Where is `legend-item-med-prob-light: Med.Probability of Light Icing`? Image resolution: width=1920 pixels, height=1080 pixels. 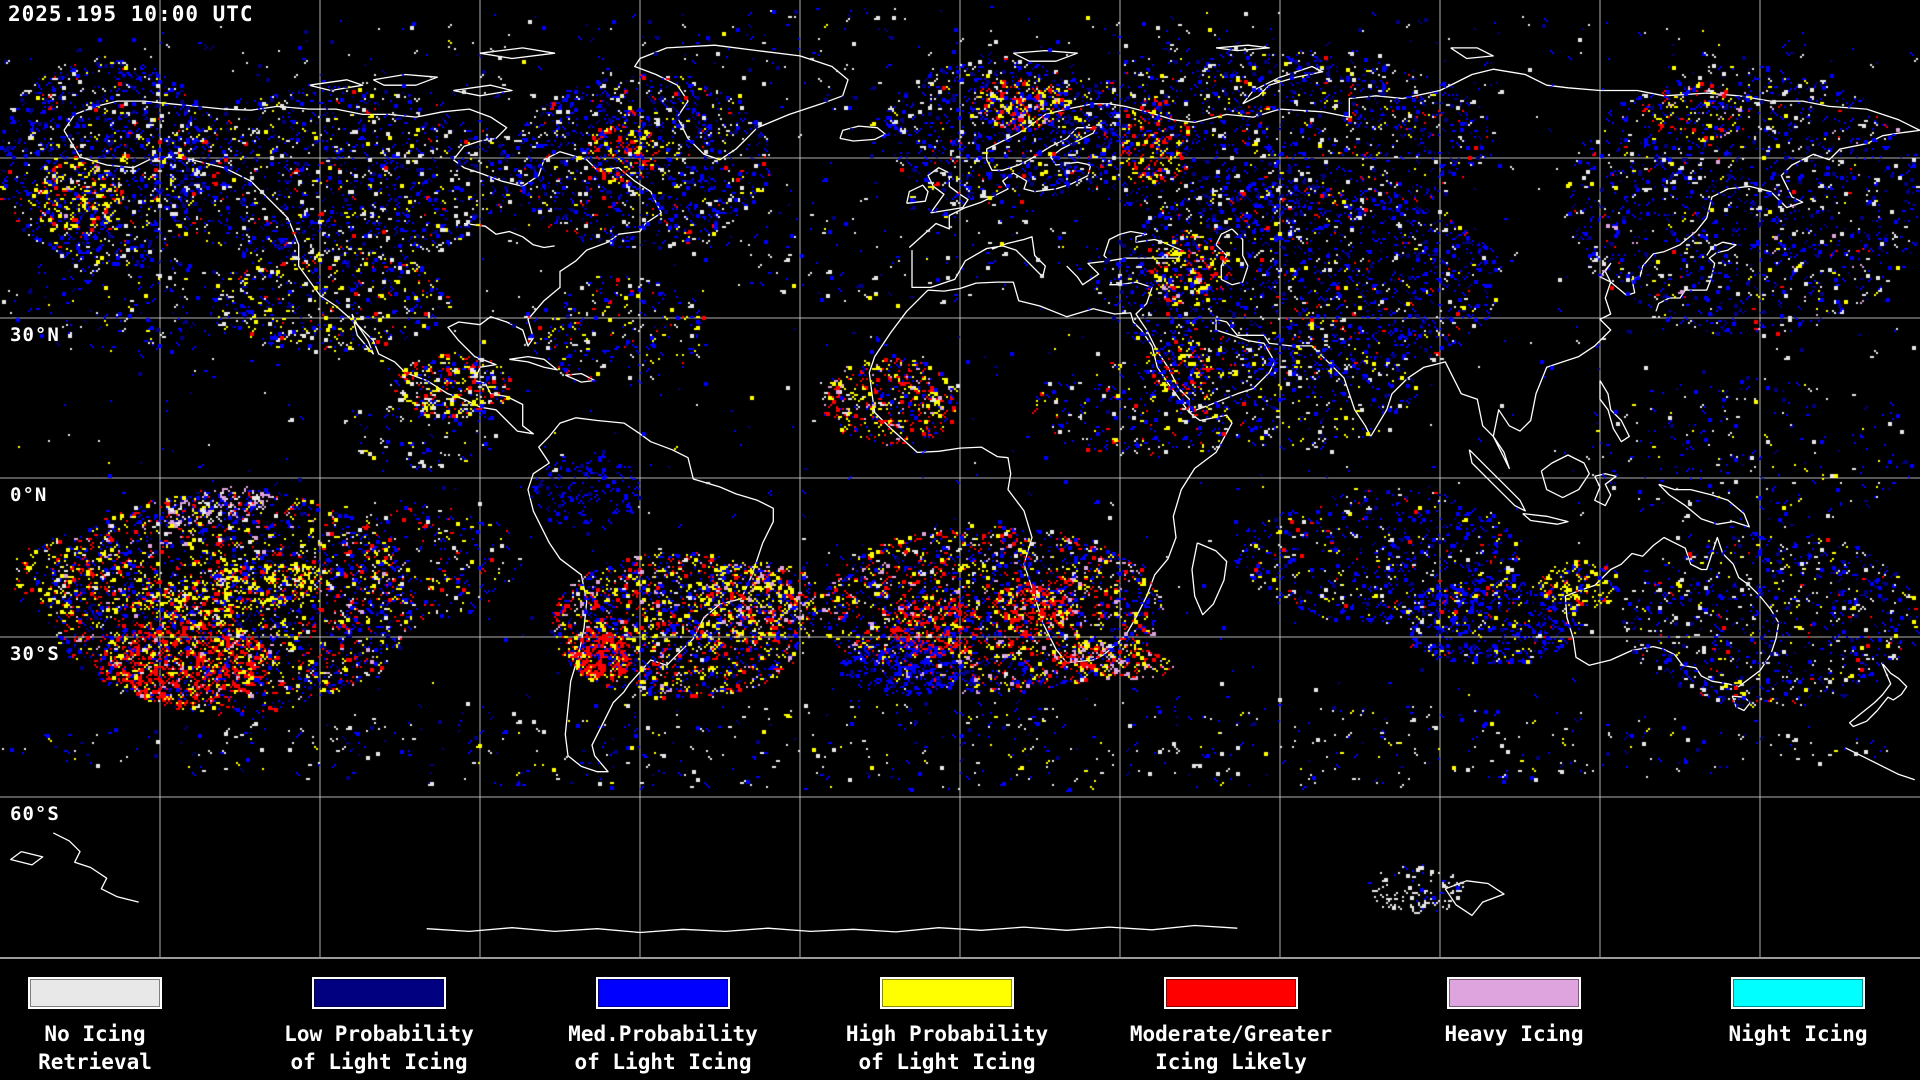
legend-item-med-prob-light: Med.Probability of Light Icing is located at coordinates (663, 1025).